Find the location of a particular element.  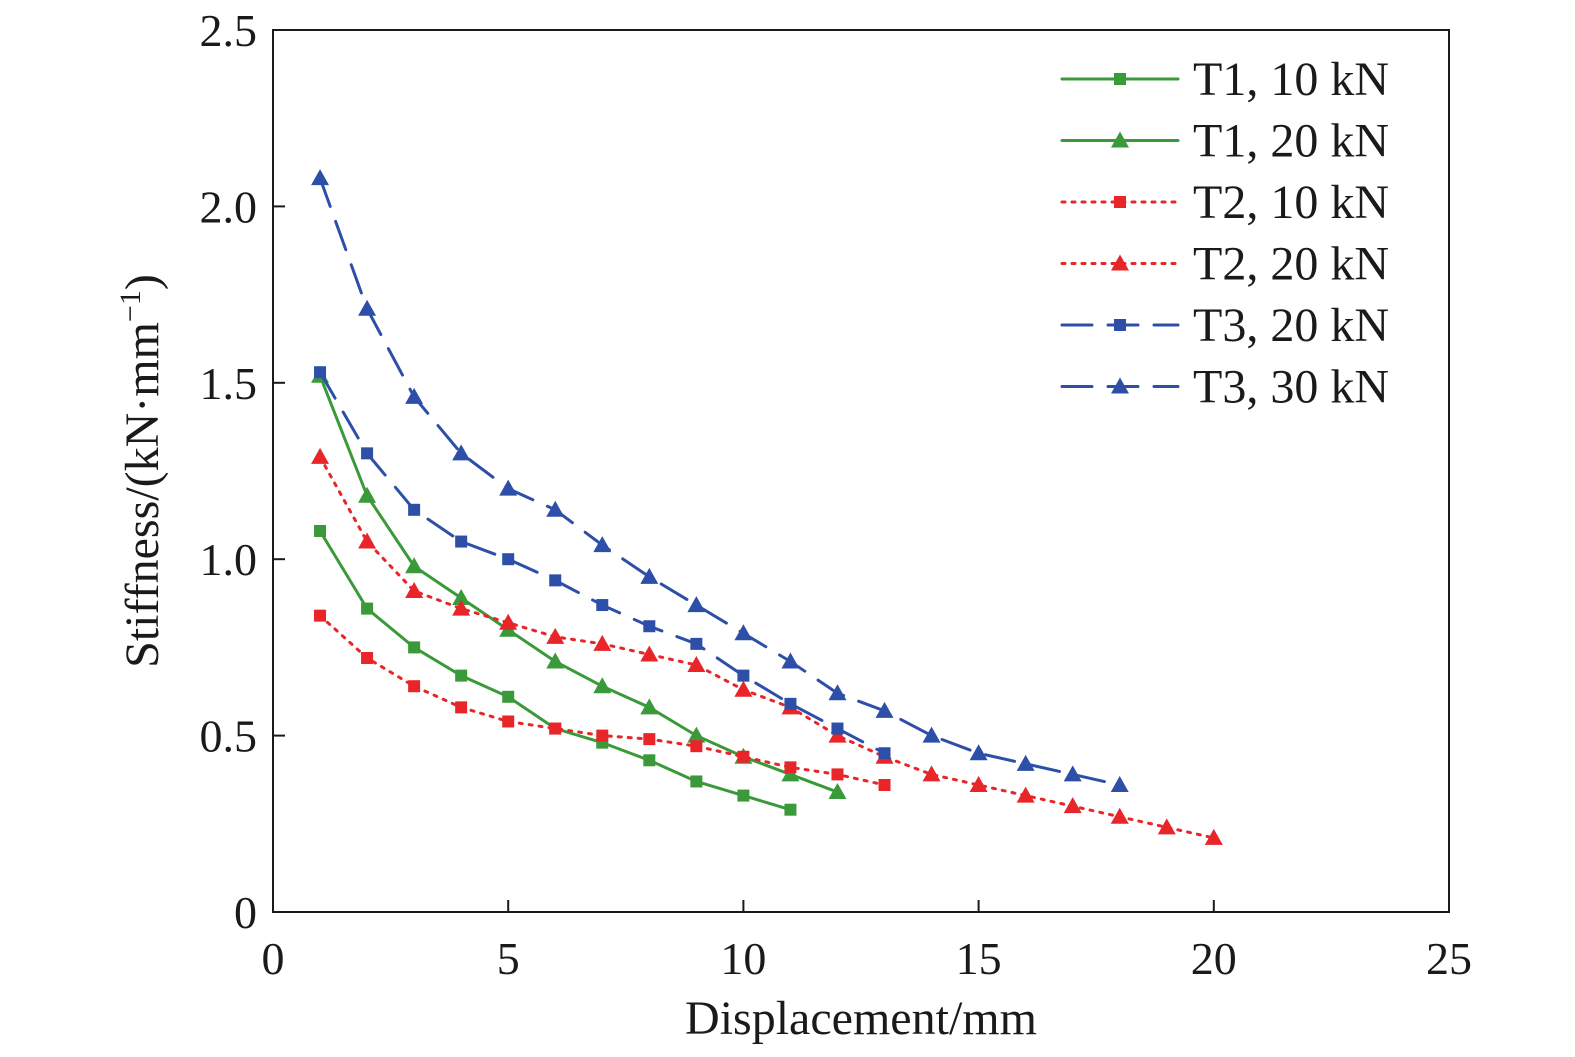

legend-item: T3, 20 kN is located at coordinates (1224, 325).